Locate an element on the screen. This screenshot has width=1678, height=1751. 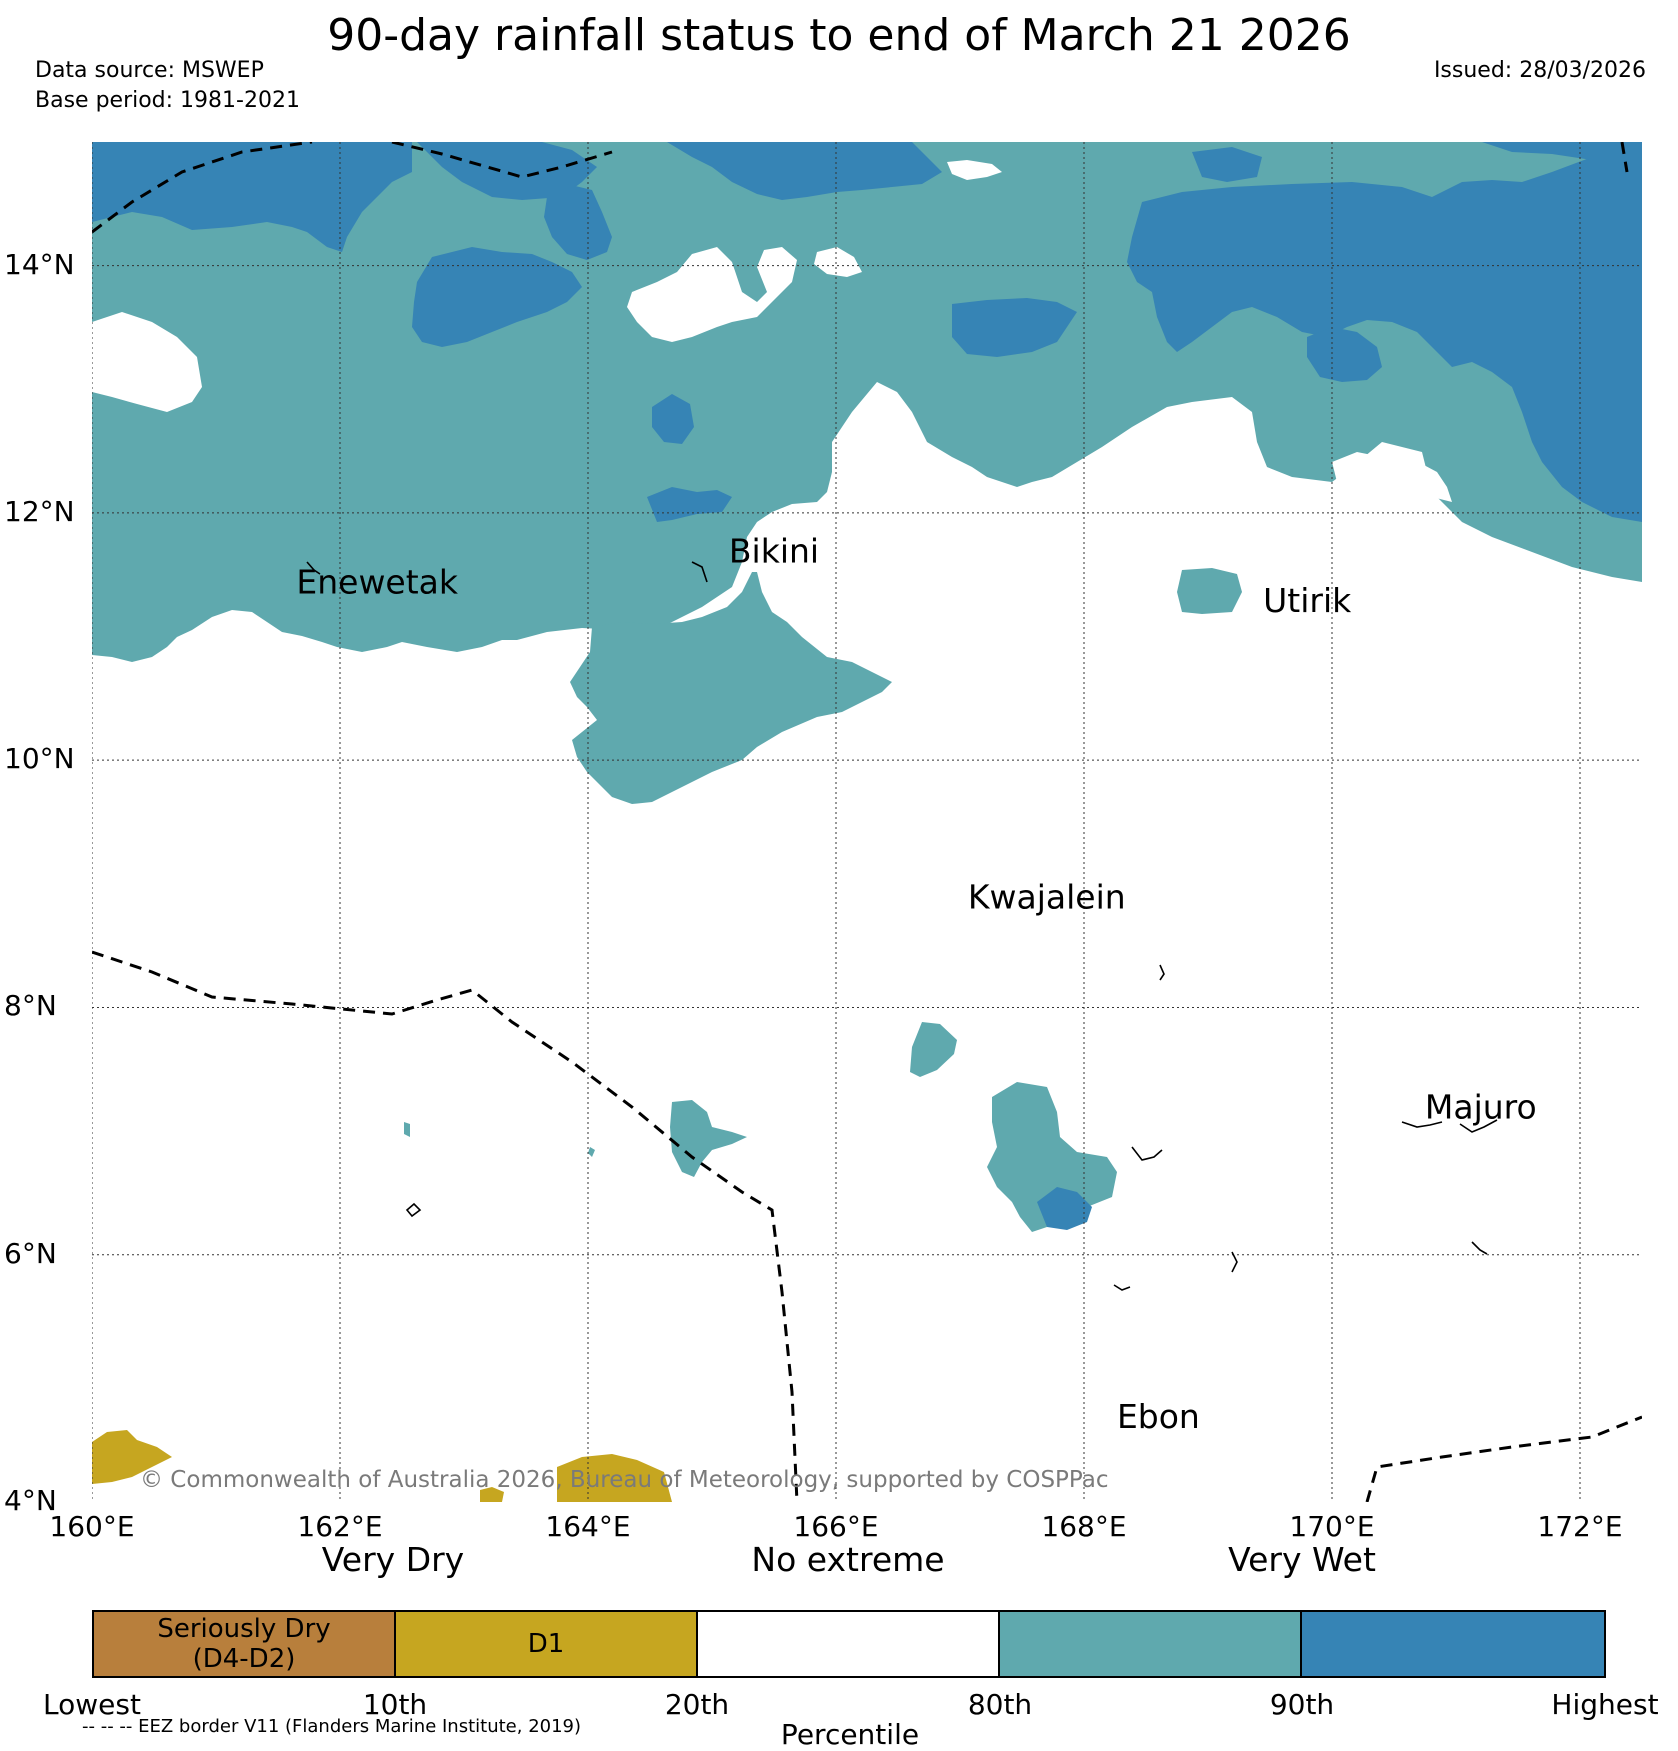
issued-date: Issued: 28/03/2026 is located at coordinates (1539, 70).